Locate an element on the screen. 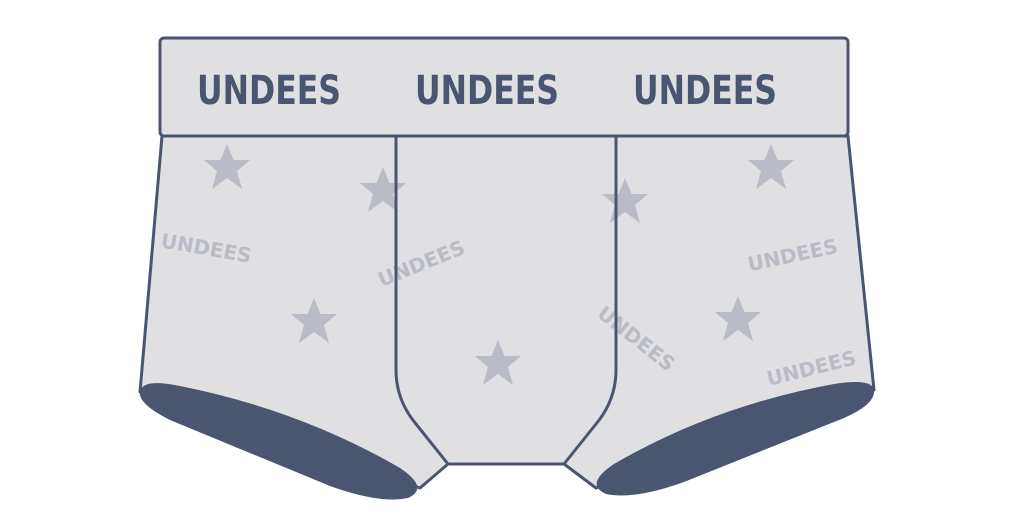 This screenshot has width=1024, height=512. right-leg-cuff is located at coordinates (735, 439).